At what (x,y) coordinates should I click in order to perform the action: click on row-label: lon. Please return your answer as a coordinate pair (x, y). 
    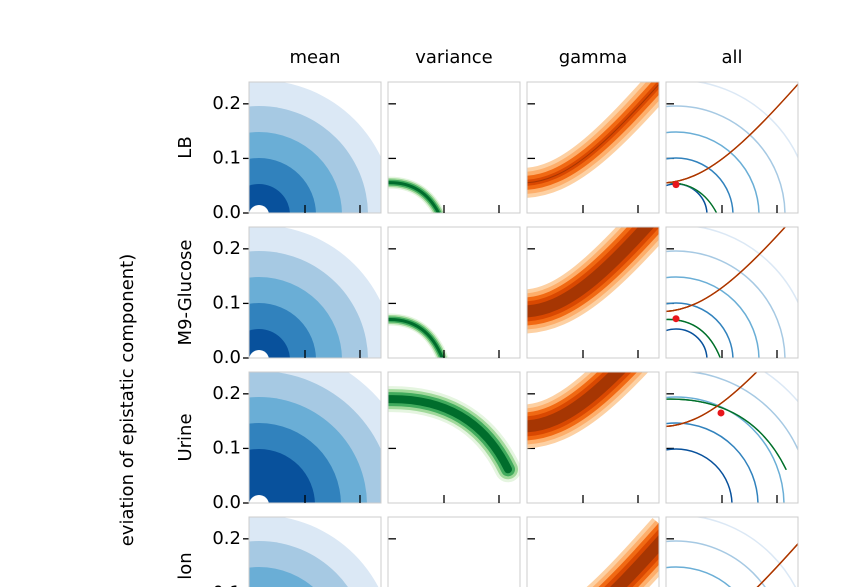
    Looking at the image, I should click on (185, 565).